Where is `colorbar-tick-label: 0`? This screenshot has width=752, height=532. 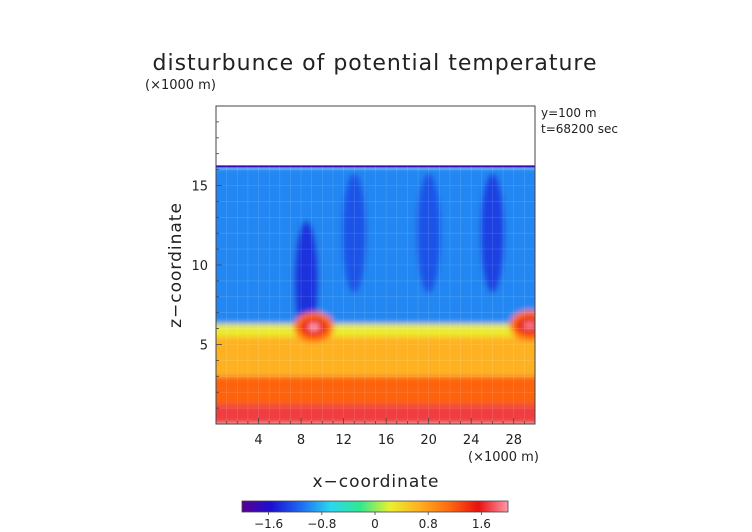
colorbar-tick-label: 0 is located at coordinates (375, 524).